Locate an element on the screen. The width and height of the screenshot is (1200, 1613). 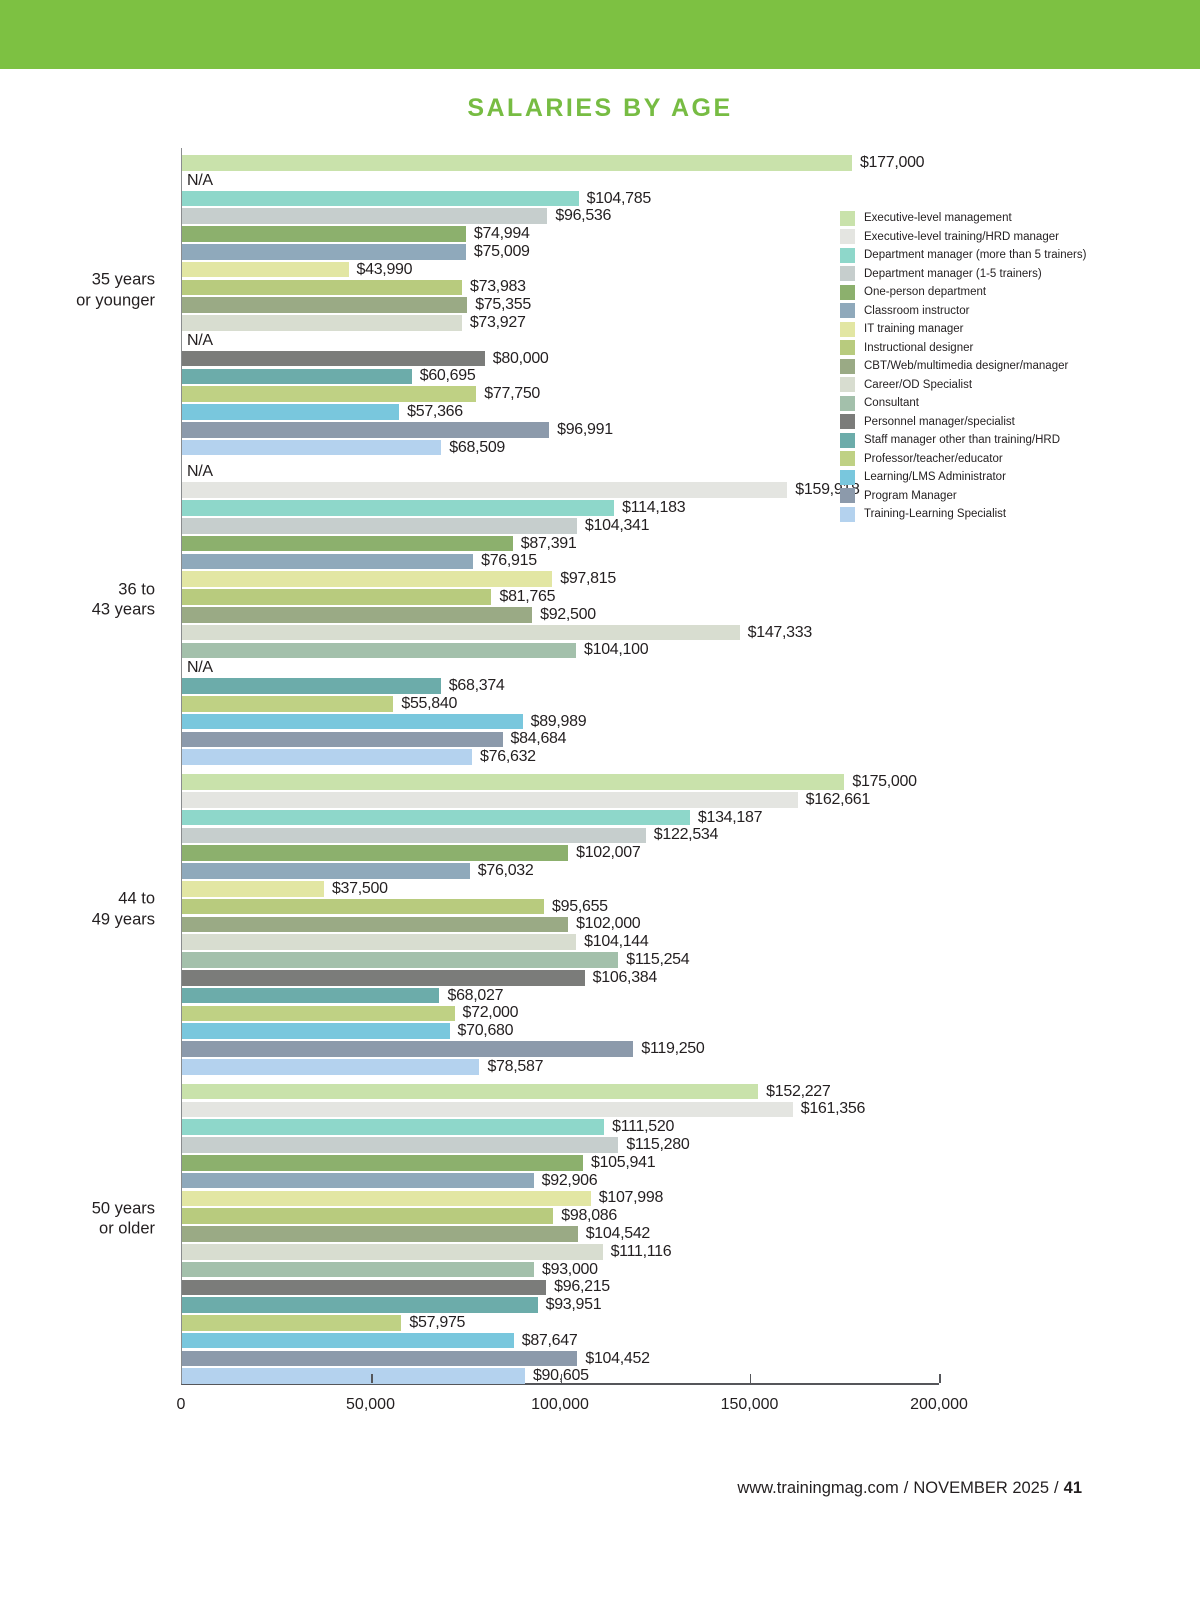
bar-row-training-learning-specialist: $76,632 is located at coordinates (560, 757).